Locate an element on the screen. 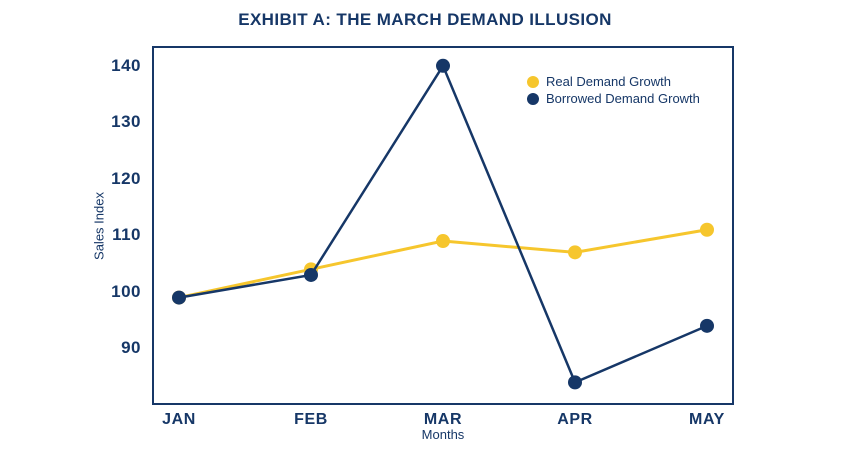 This screenshot has height=450, width=850. y-tick-label: 100 is located at coordinates (126, 291).